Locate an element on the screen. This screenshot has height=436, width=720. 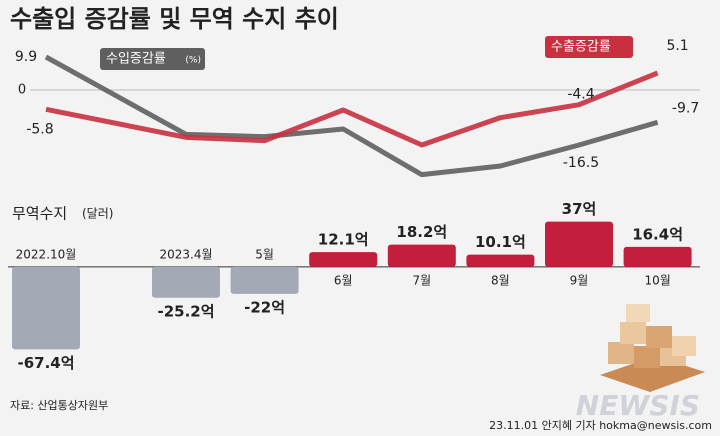
value-label: 10.1억 is located at coordinates (500, 242).